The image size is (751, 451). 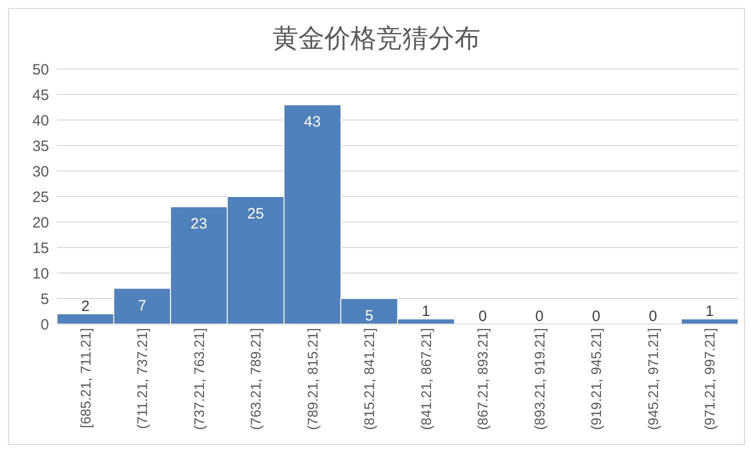 I want to click on data-label: 2, so click(x=85, y=306).